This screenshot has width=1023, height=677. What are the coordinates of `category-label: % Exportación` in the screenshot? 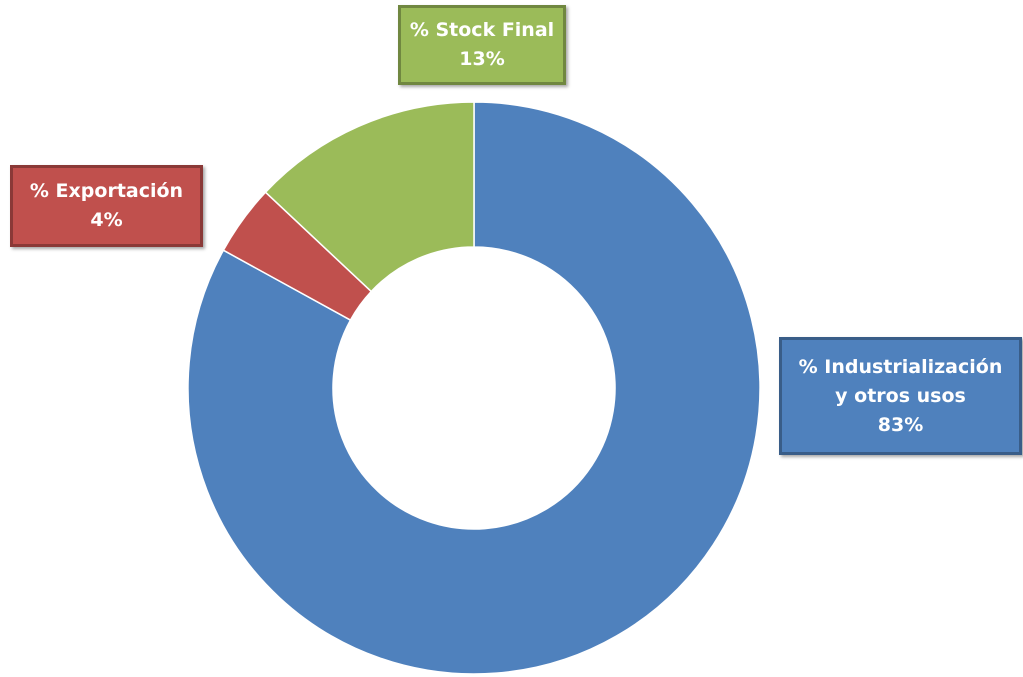 It's located at (106, 191).